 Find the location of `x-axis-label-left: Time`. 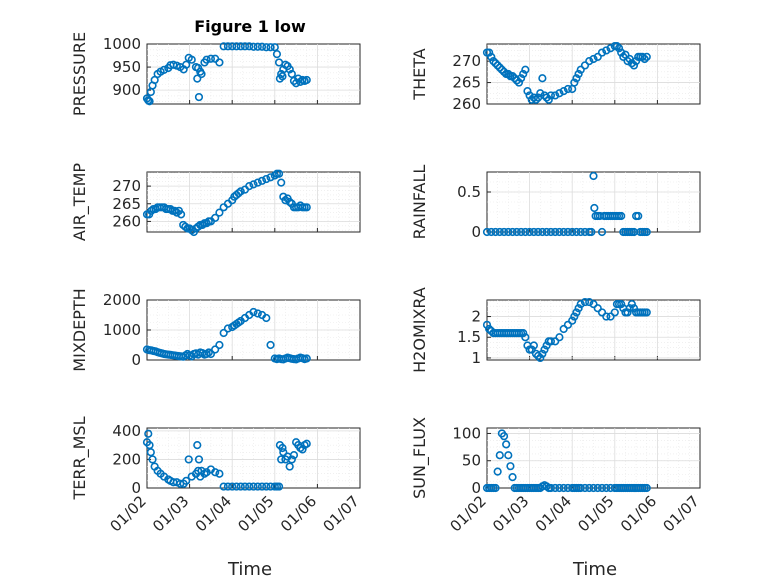

x-axis-label-left: Time is located at coordinates (249, 569).